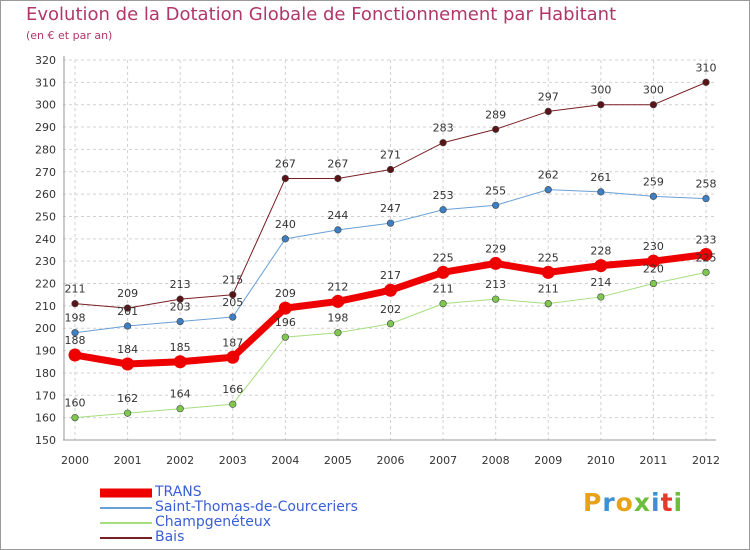  I want to click on data-label: 258, so click(706, 184).